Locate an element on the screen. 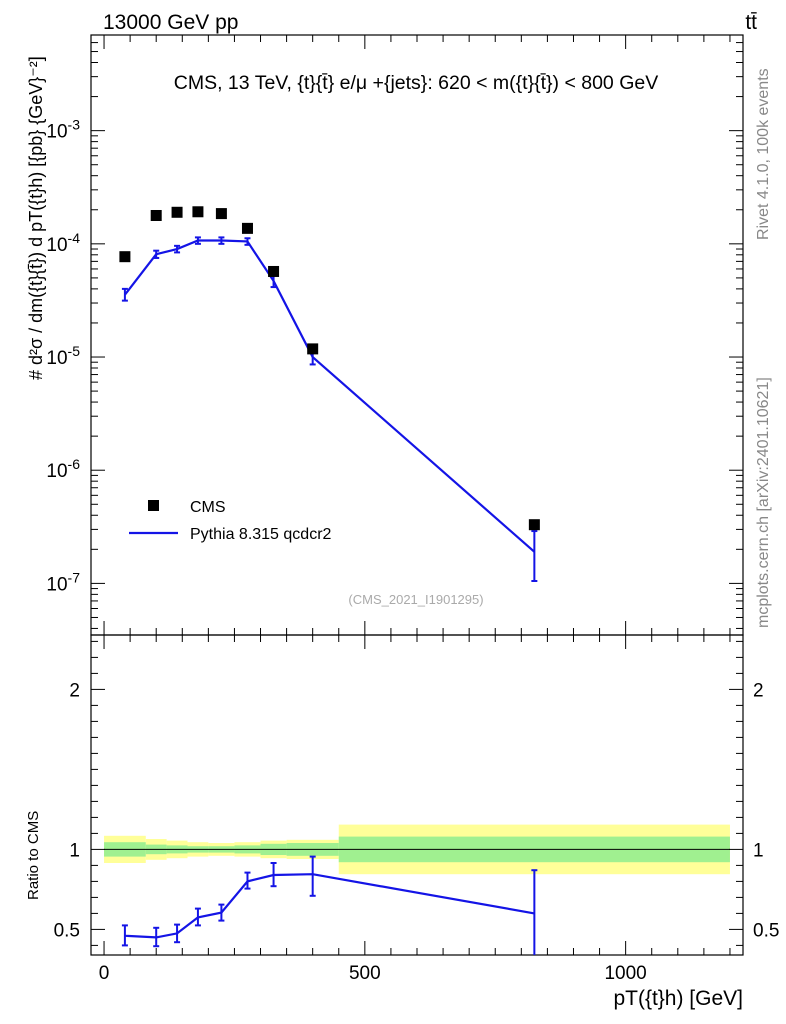 Image resolution: width=786 pixels, height=1024 pixels. ratio-ytick-label-right: 0.5 is located at coordinates (766, 930).